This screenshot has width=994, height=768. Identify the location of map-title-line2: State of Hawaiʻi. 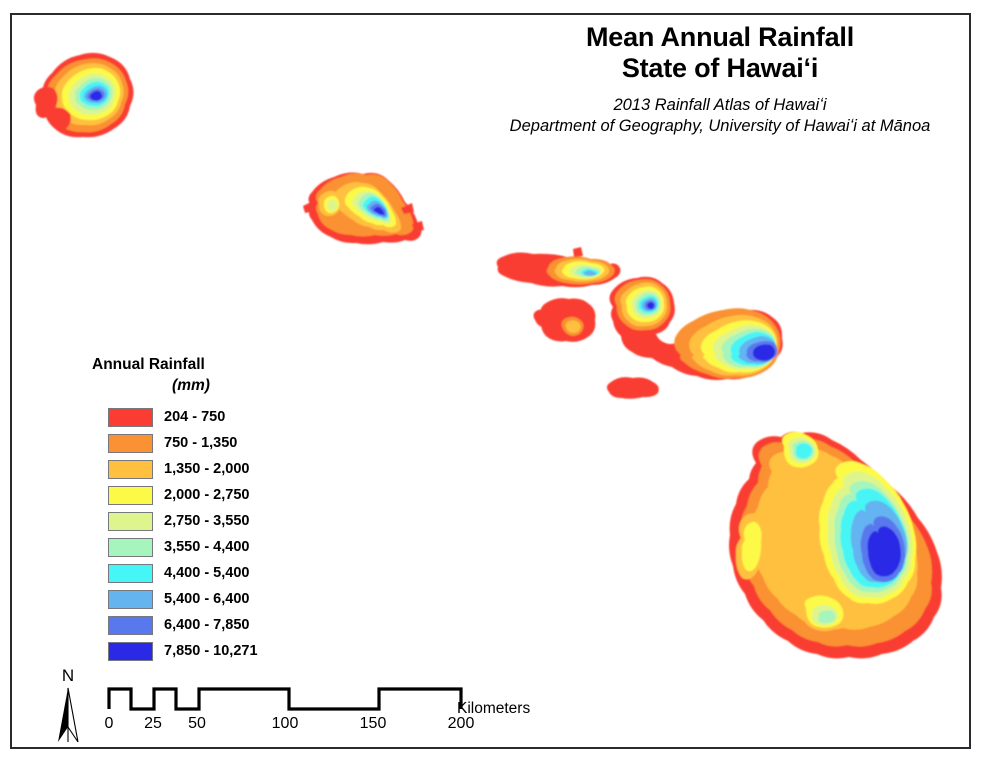
(720, 67).